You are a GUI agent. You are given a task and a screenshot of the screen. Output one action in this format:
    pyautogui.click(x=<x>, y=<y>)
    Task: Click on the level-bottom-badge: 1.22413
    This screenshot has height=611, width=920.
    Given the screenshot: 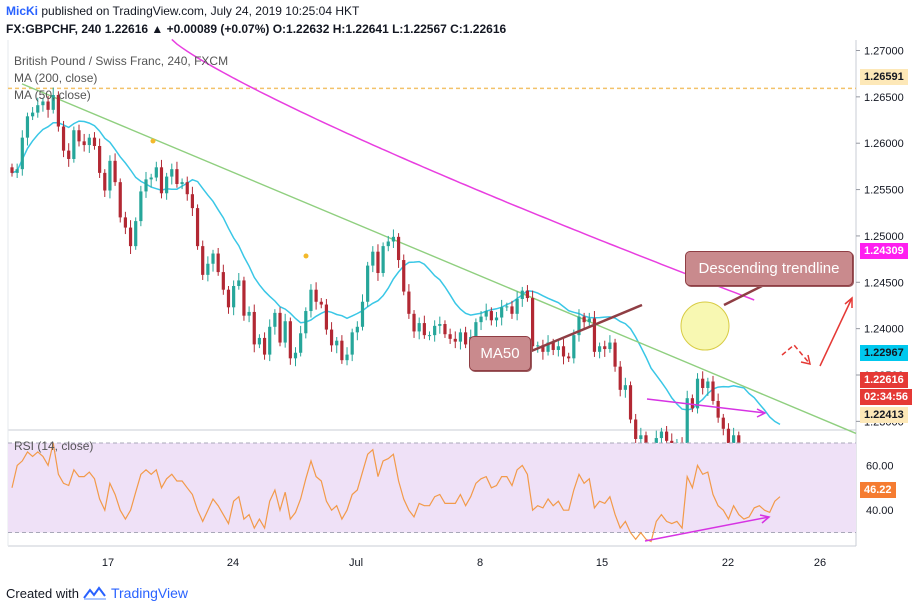 What is the action you would take?
    pyautogui.click(x=884, y=415)
    